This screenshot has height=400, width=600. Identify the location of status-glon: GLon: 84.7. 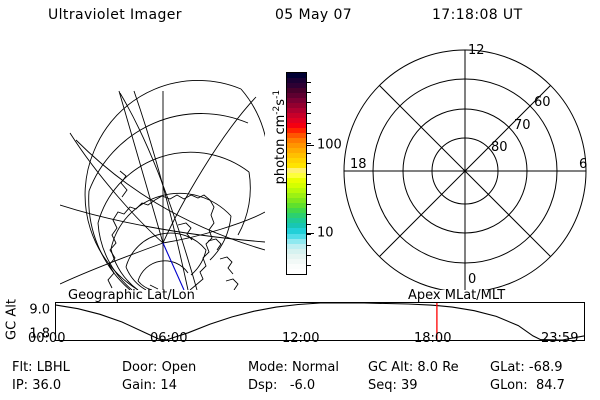
(527, 385).